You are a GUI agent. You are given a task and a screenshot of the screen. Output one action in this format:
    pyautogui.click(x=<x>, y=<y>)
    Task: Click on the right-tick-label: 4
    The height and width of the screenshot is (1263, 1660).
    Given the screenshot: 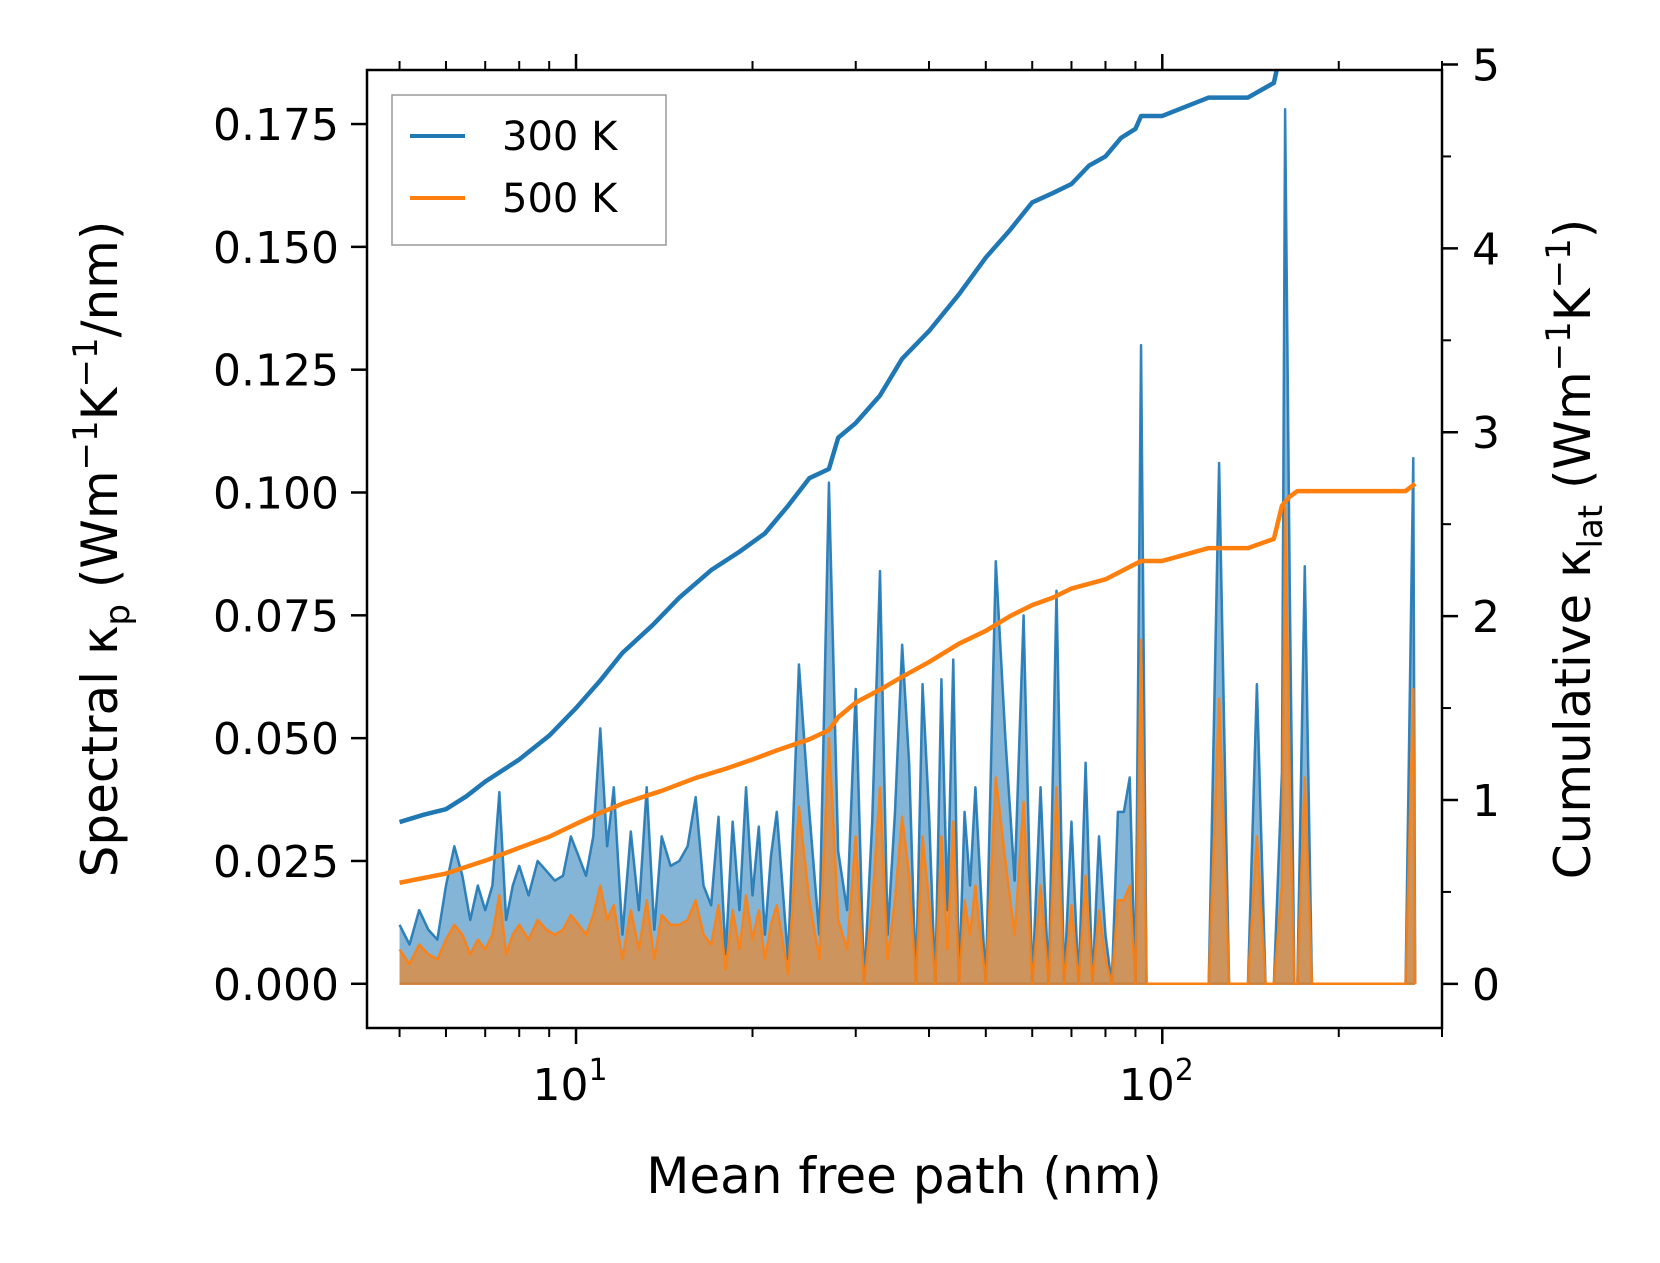 What is the action you would take?
    pyautogui.click(x=1486, y=249)
    